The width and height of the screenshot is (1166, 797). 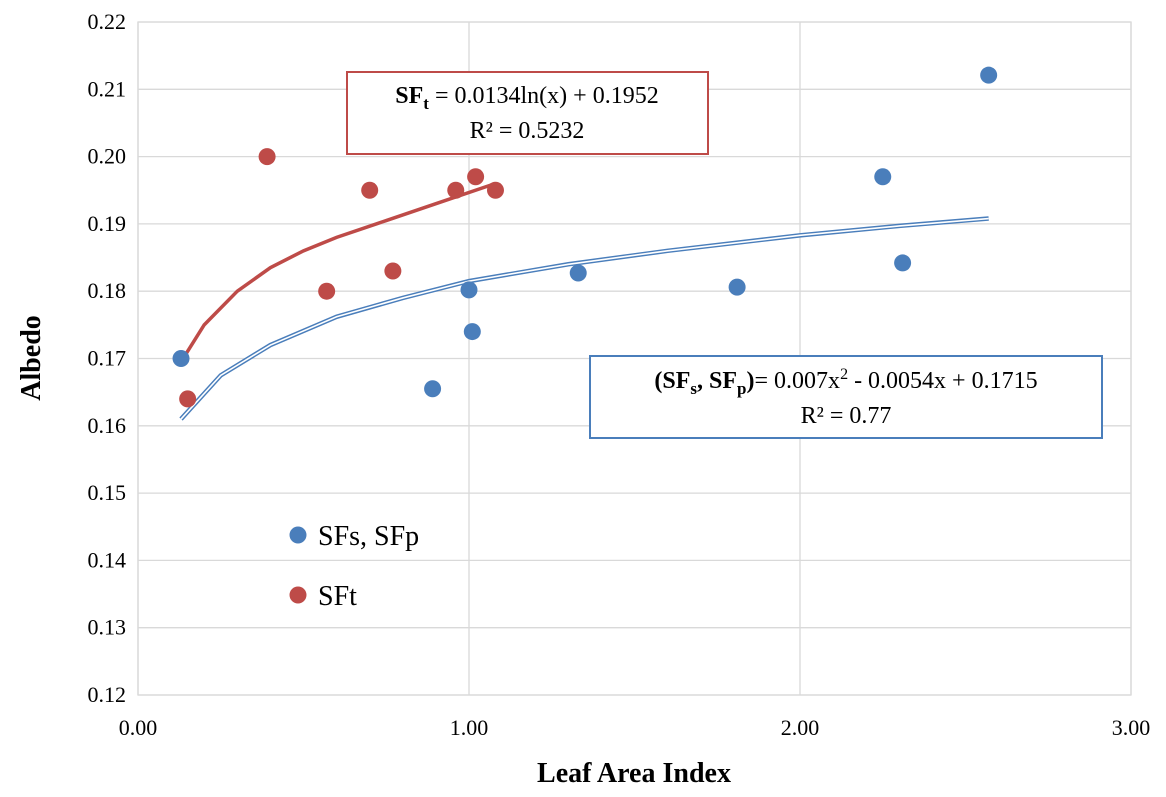 What do you see at coordinates (717, 381) in the screenshot?
I see `annotation-part: , SF` at bounding box center [717, 381].